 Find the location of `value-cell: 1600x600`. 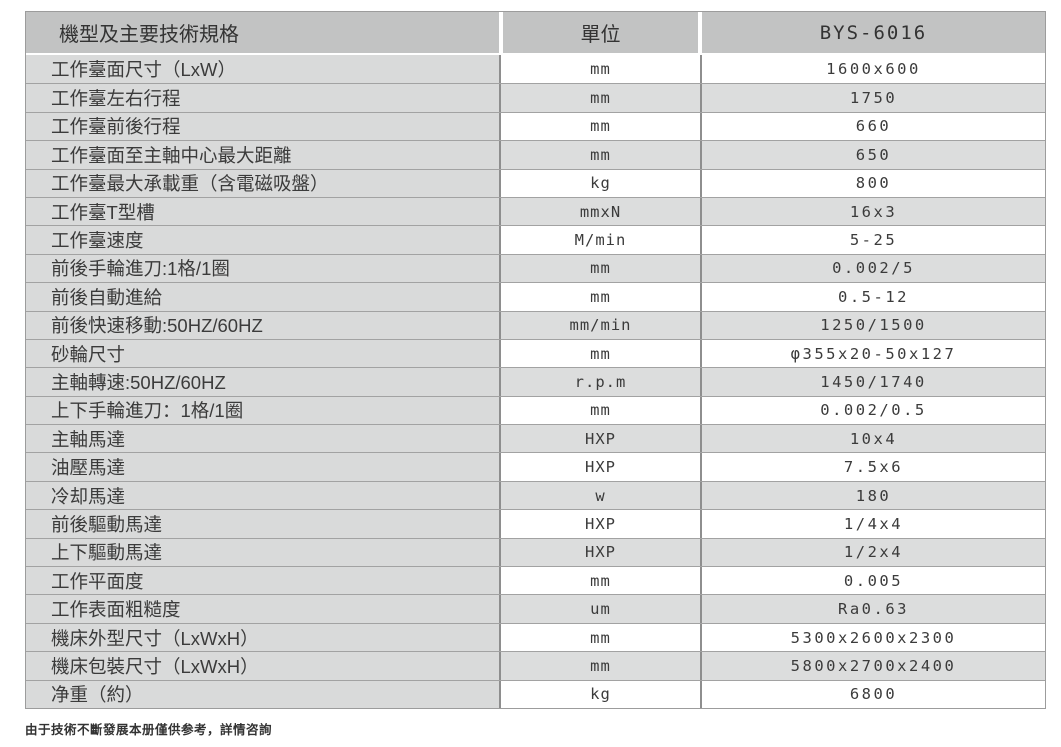

value-cell: 1600x600 is located at coordinates (873, 69).